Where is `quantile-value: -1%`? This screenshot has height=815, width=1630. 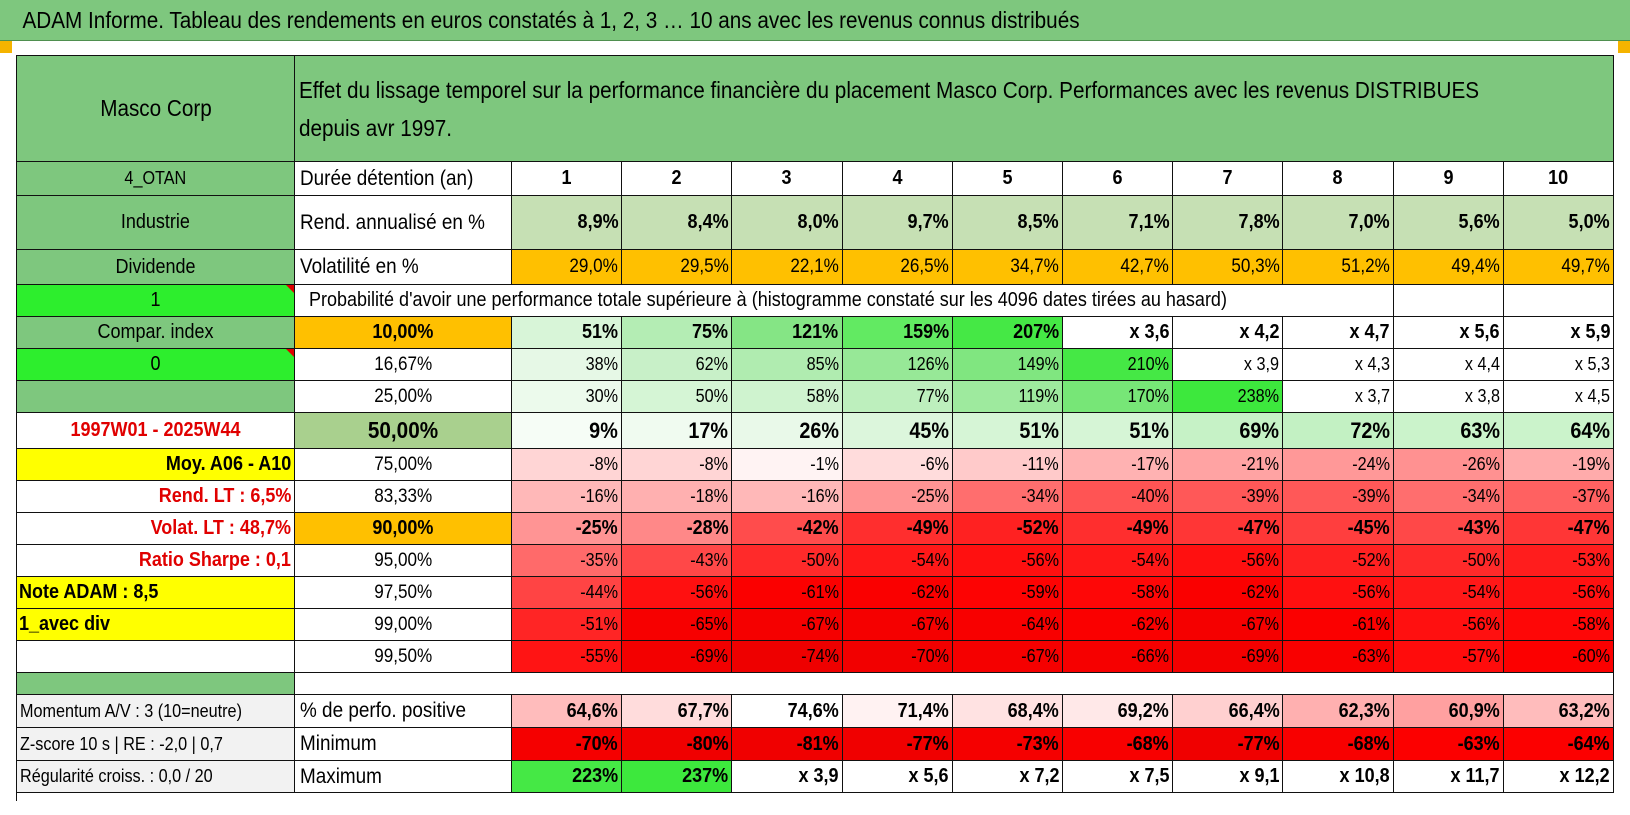 quantile-value: -1% is located at coordinates (787, 465).